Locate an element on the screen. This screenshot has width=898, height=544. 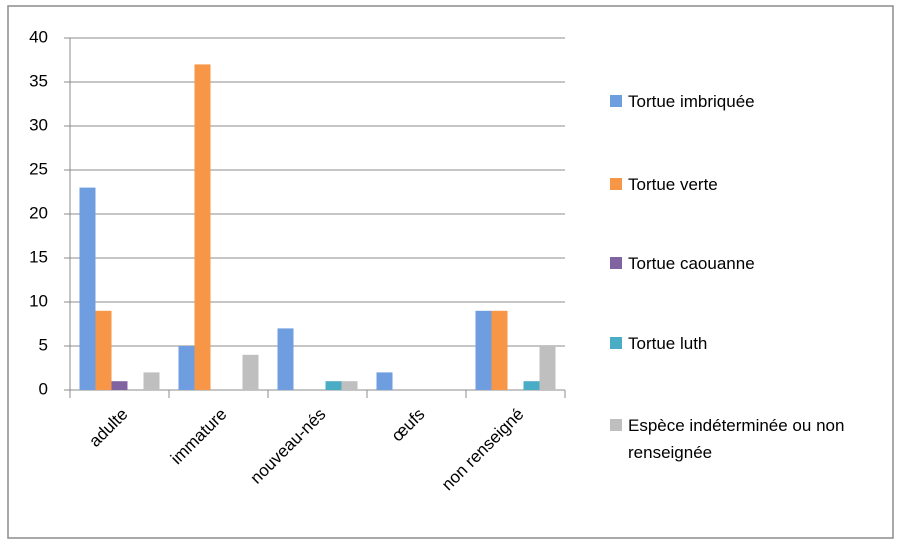
x-tick-label: œufs is located at coordinates (408, 425).